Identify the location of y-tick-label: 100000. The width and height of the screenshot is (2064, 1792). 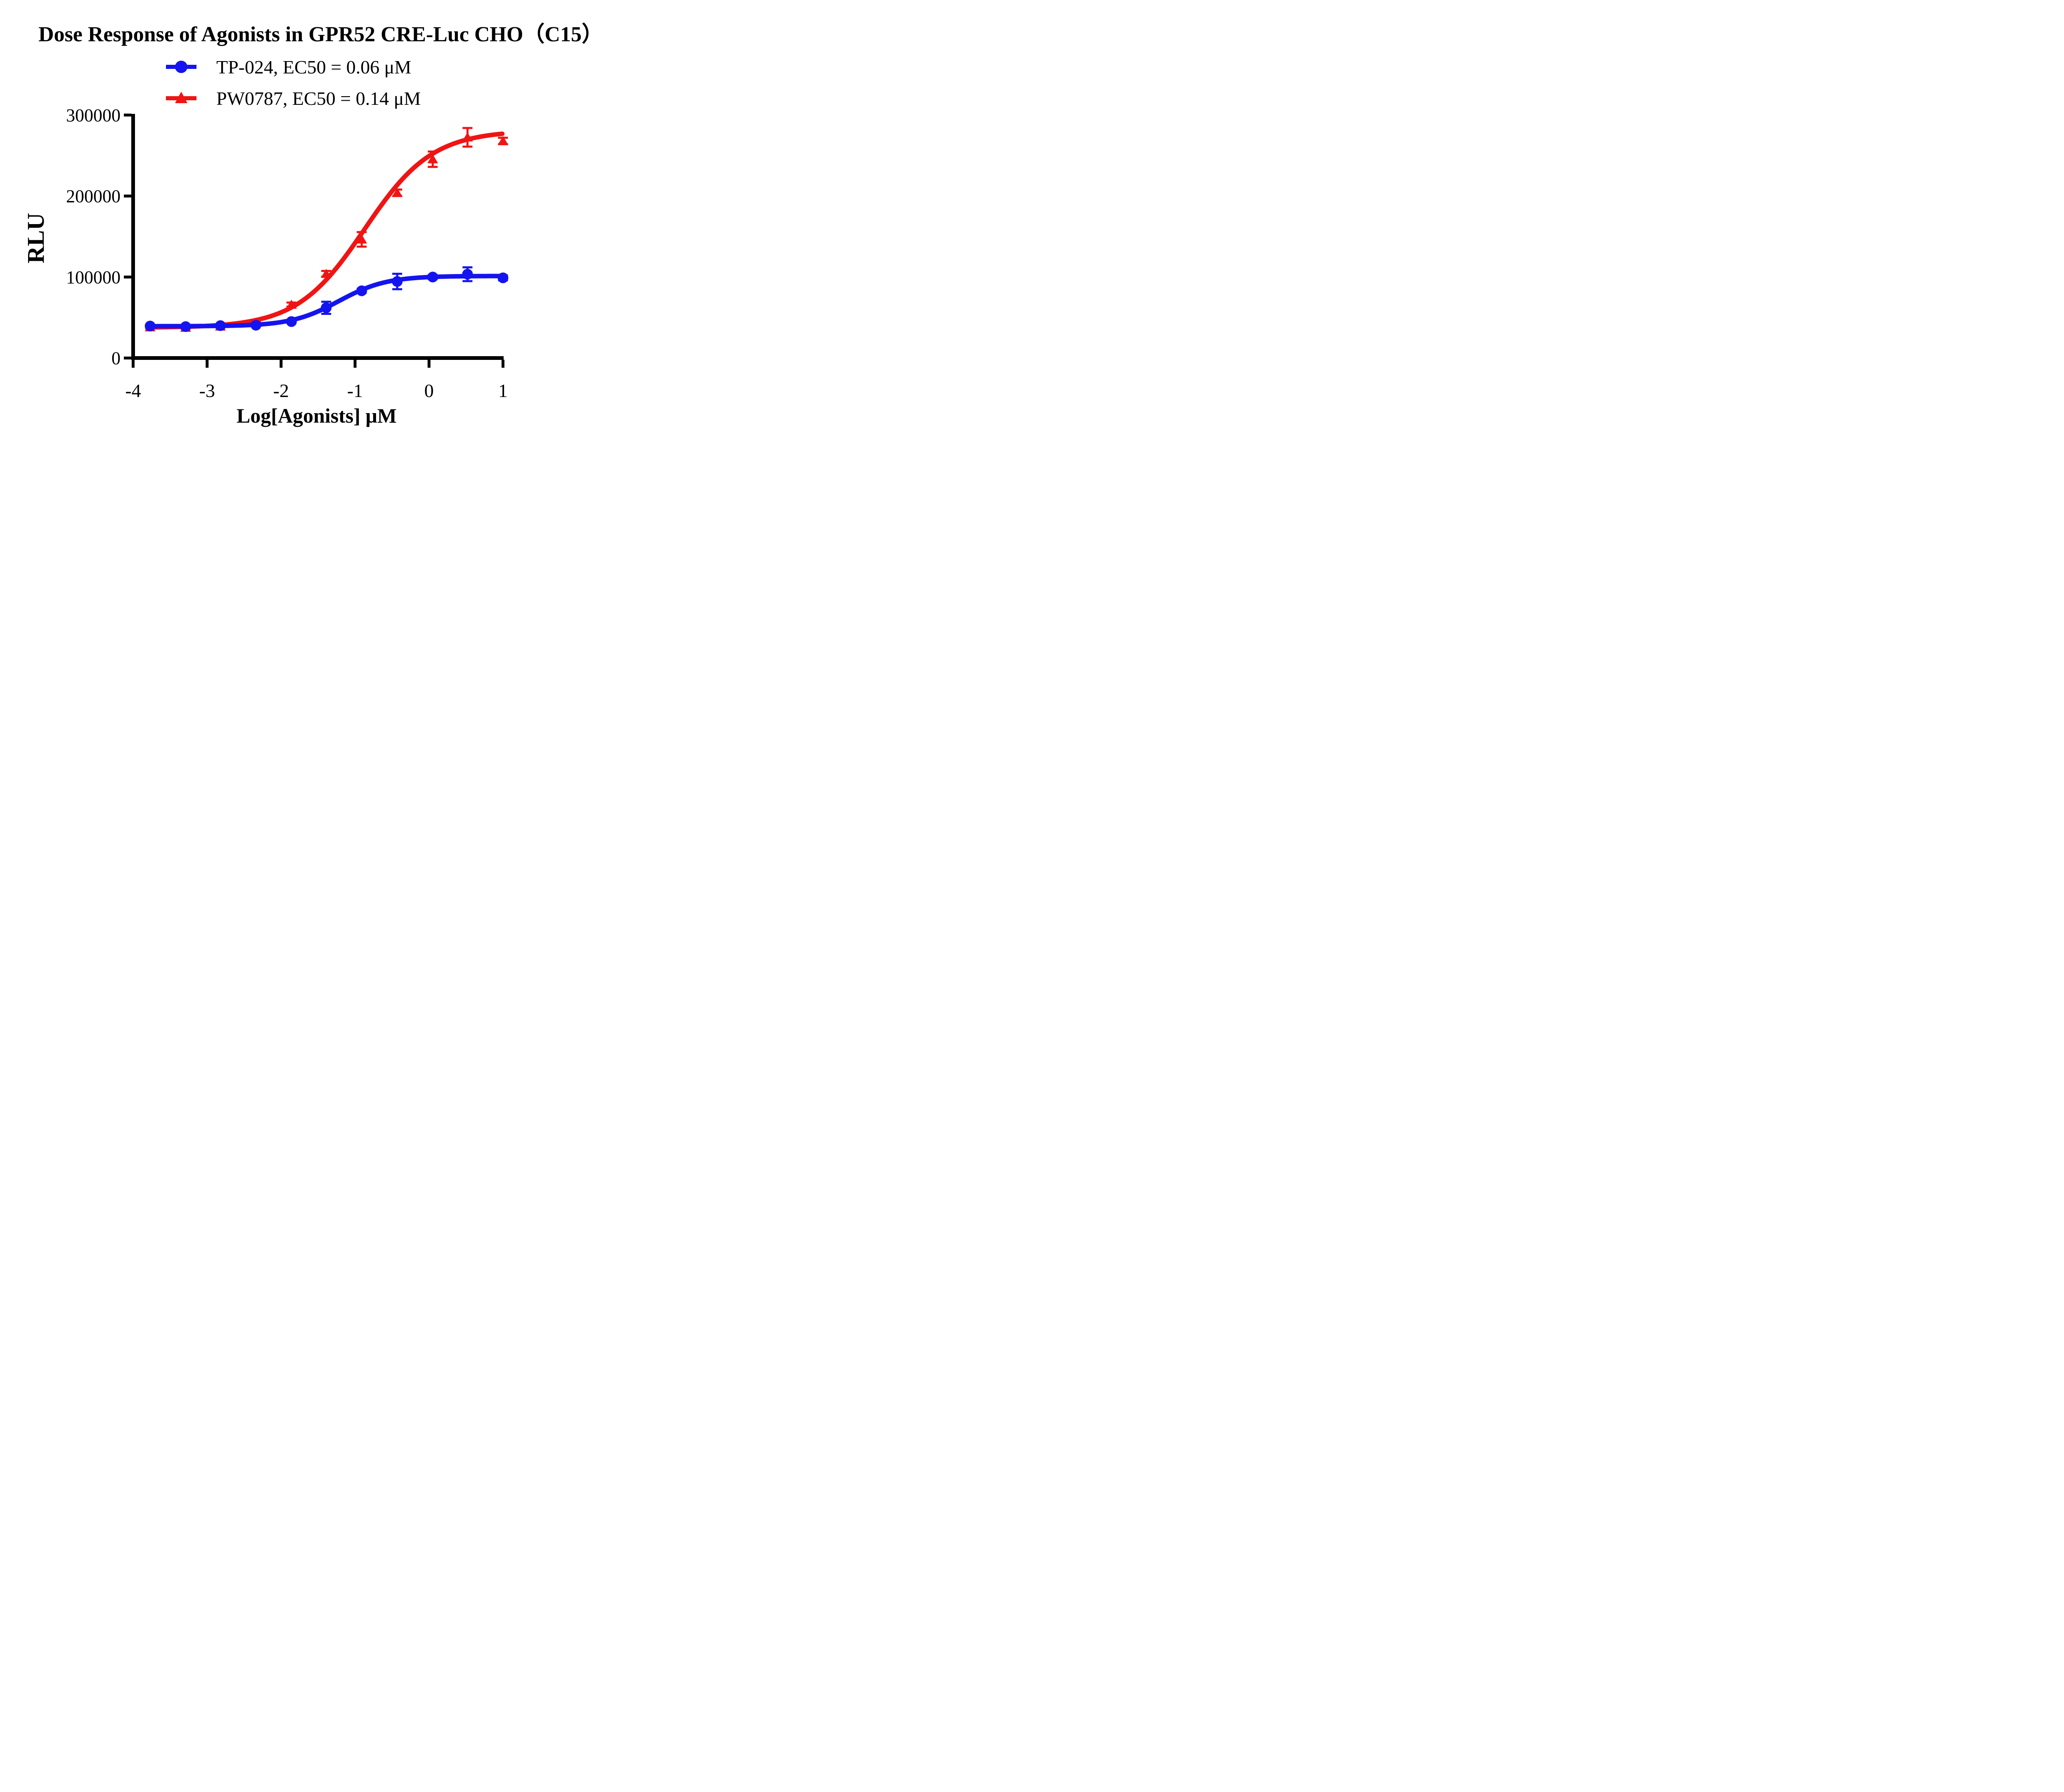
(93, 277).